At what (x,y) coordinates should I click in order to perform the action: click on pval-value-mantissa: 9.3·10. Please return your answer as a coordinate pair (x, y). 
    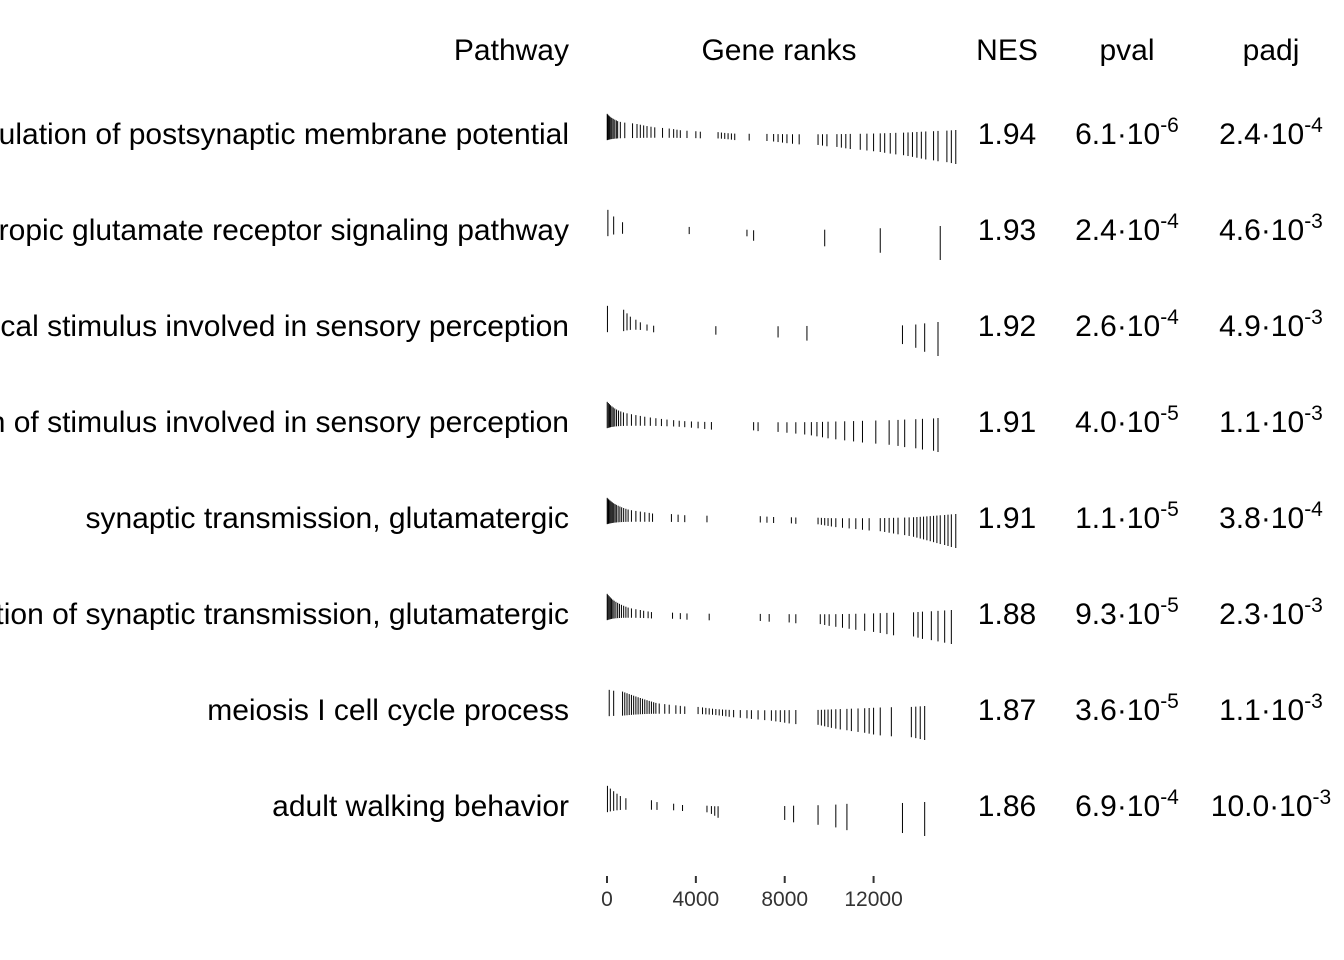
    Looking at the image, I should click on (1117, 614).